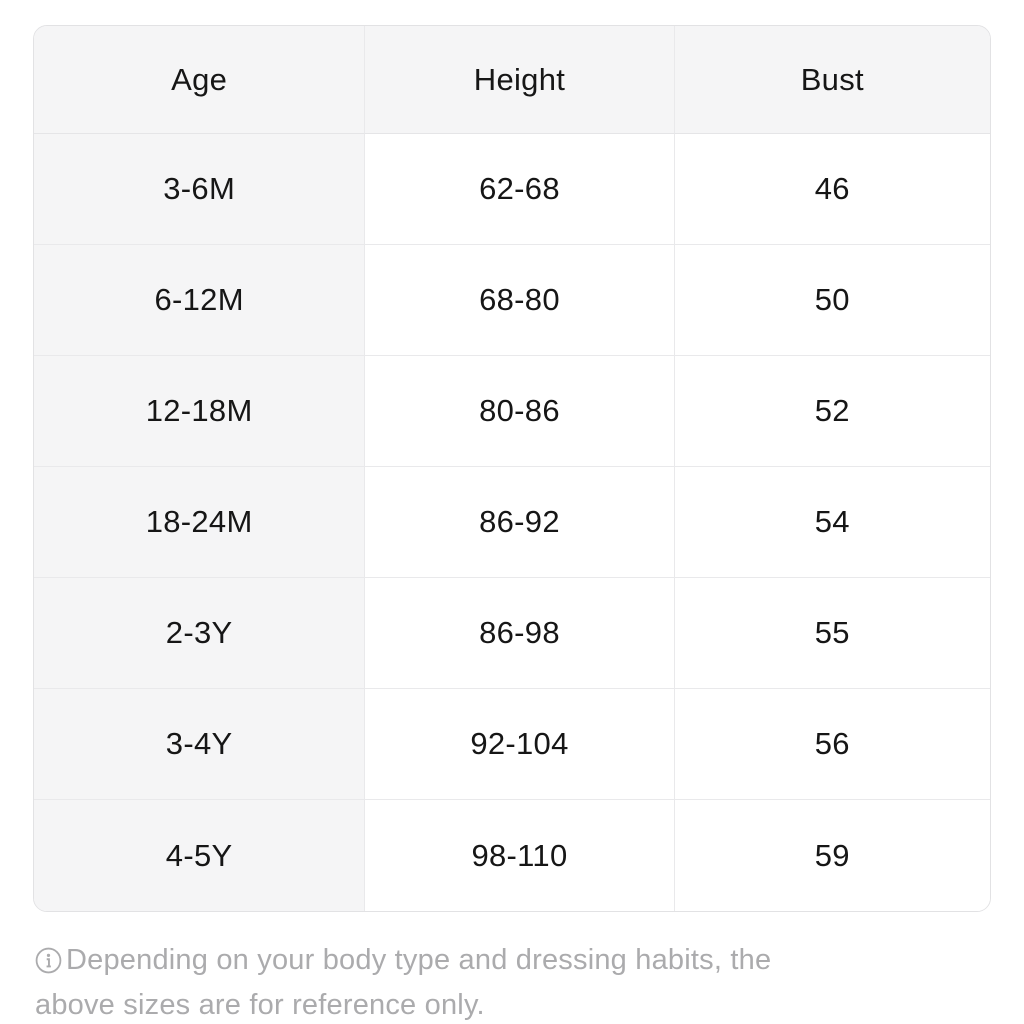  What do you see at coordinates (48, 960) in the screenshot?
I see `info-circle-icon` at bounding box center [48, 960].